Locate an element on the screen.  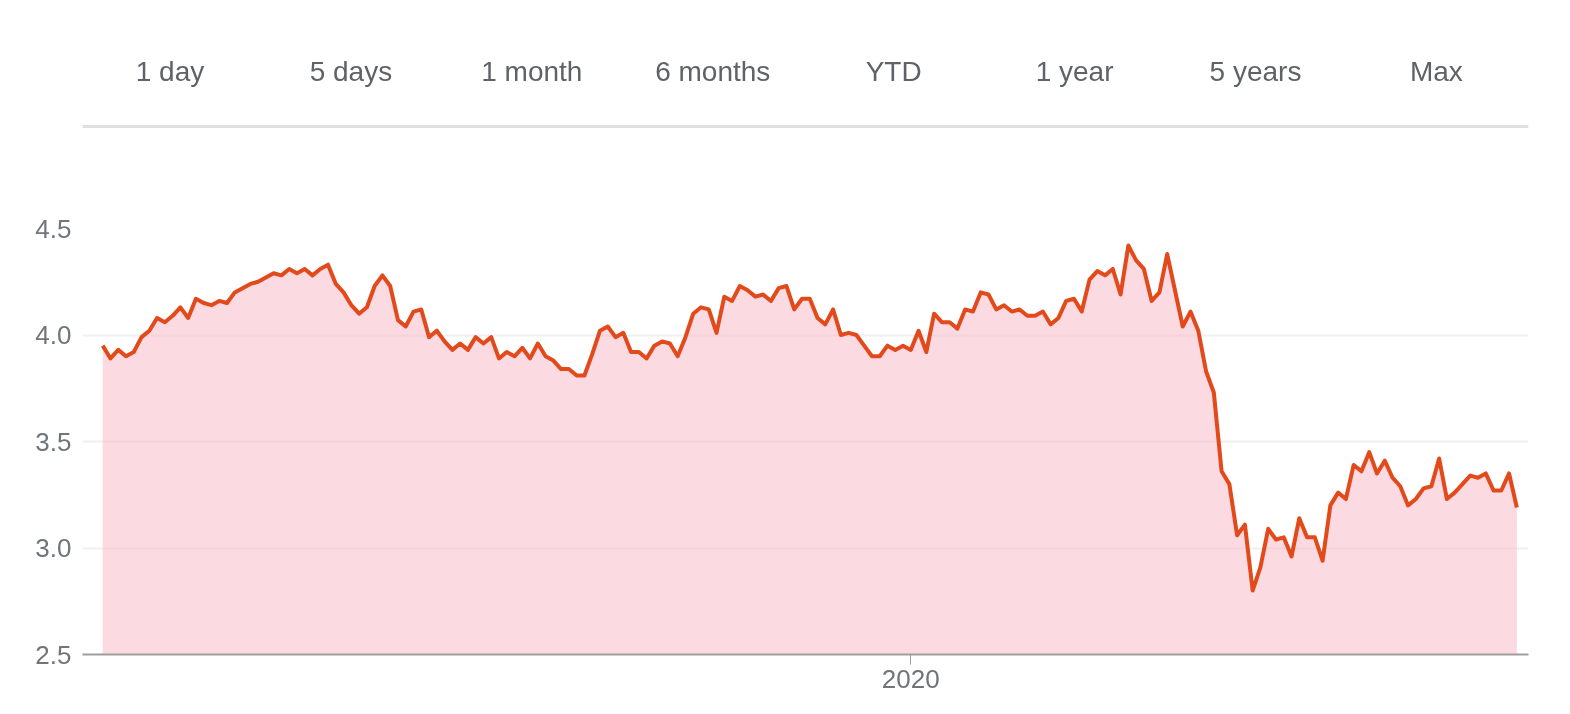
text: 1 year is located at coordinates (1074, 71).